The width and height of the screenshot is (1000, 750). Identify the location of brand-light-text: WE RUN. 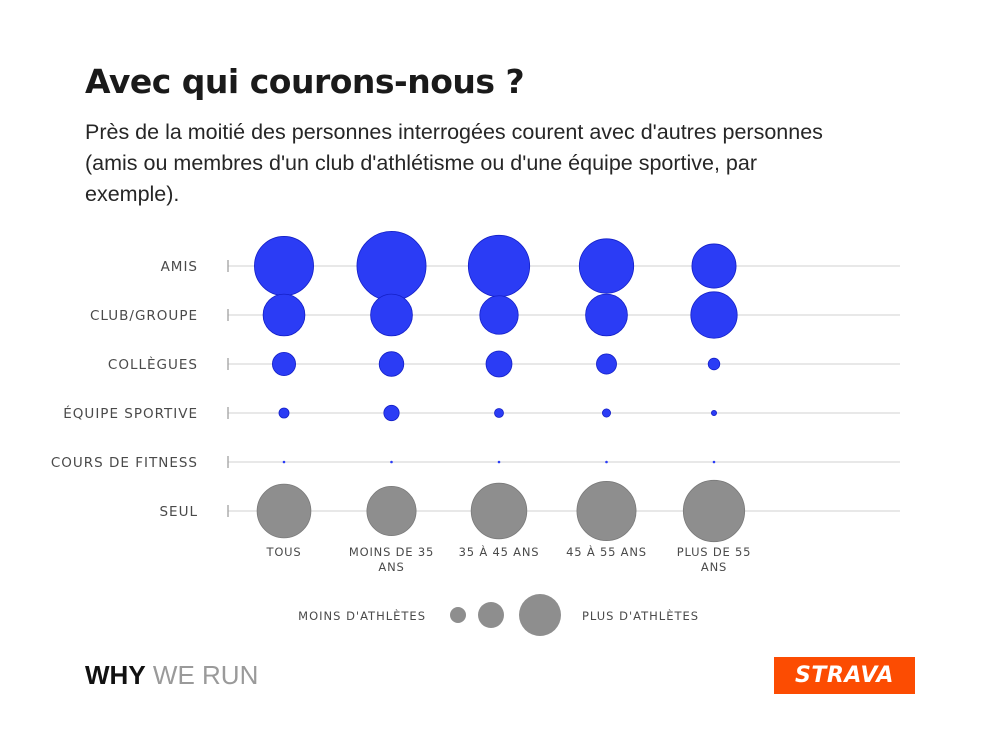
(205, 675).